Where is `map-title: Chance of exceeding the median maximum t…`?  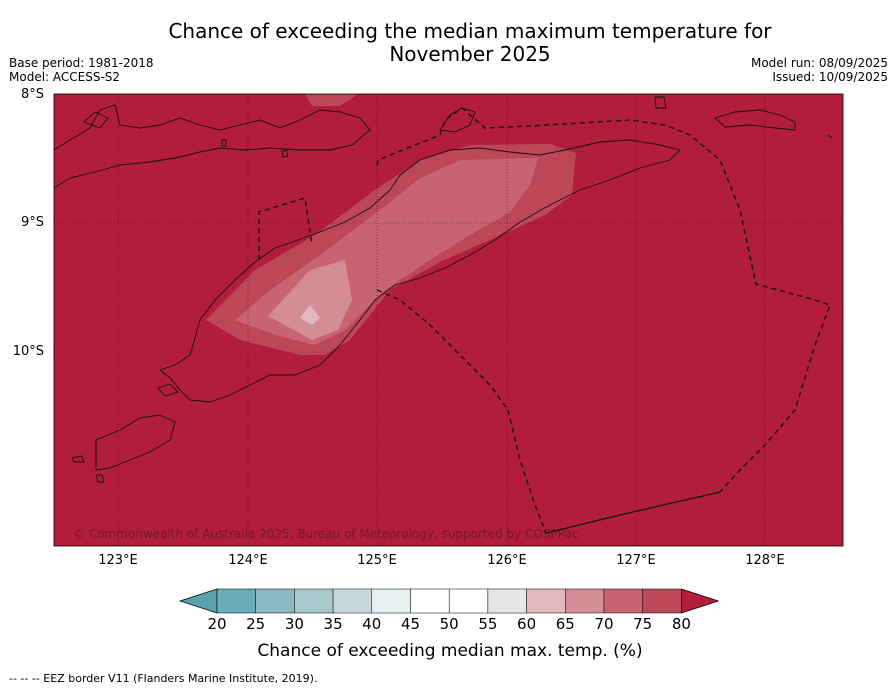
map-title: Chance of exceeding the median maximum t… is located at coordinates (470, 42).